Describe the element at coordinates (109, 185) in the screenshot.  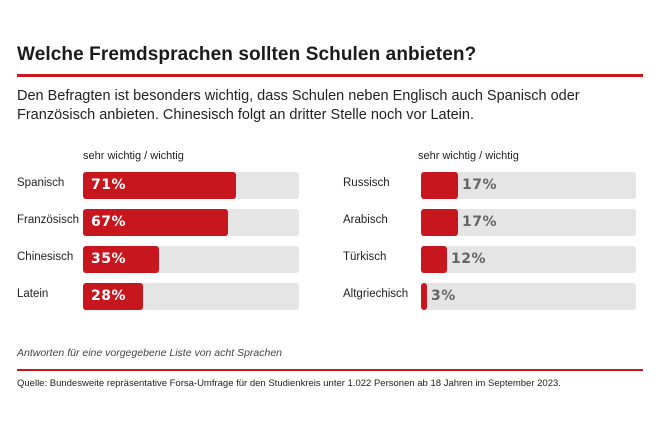
I see `value-label: 71%` at that location.